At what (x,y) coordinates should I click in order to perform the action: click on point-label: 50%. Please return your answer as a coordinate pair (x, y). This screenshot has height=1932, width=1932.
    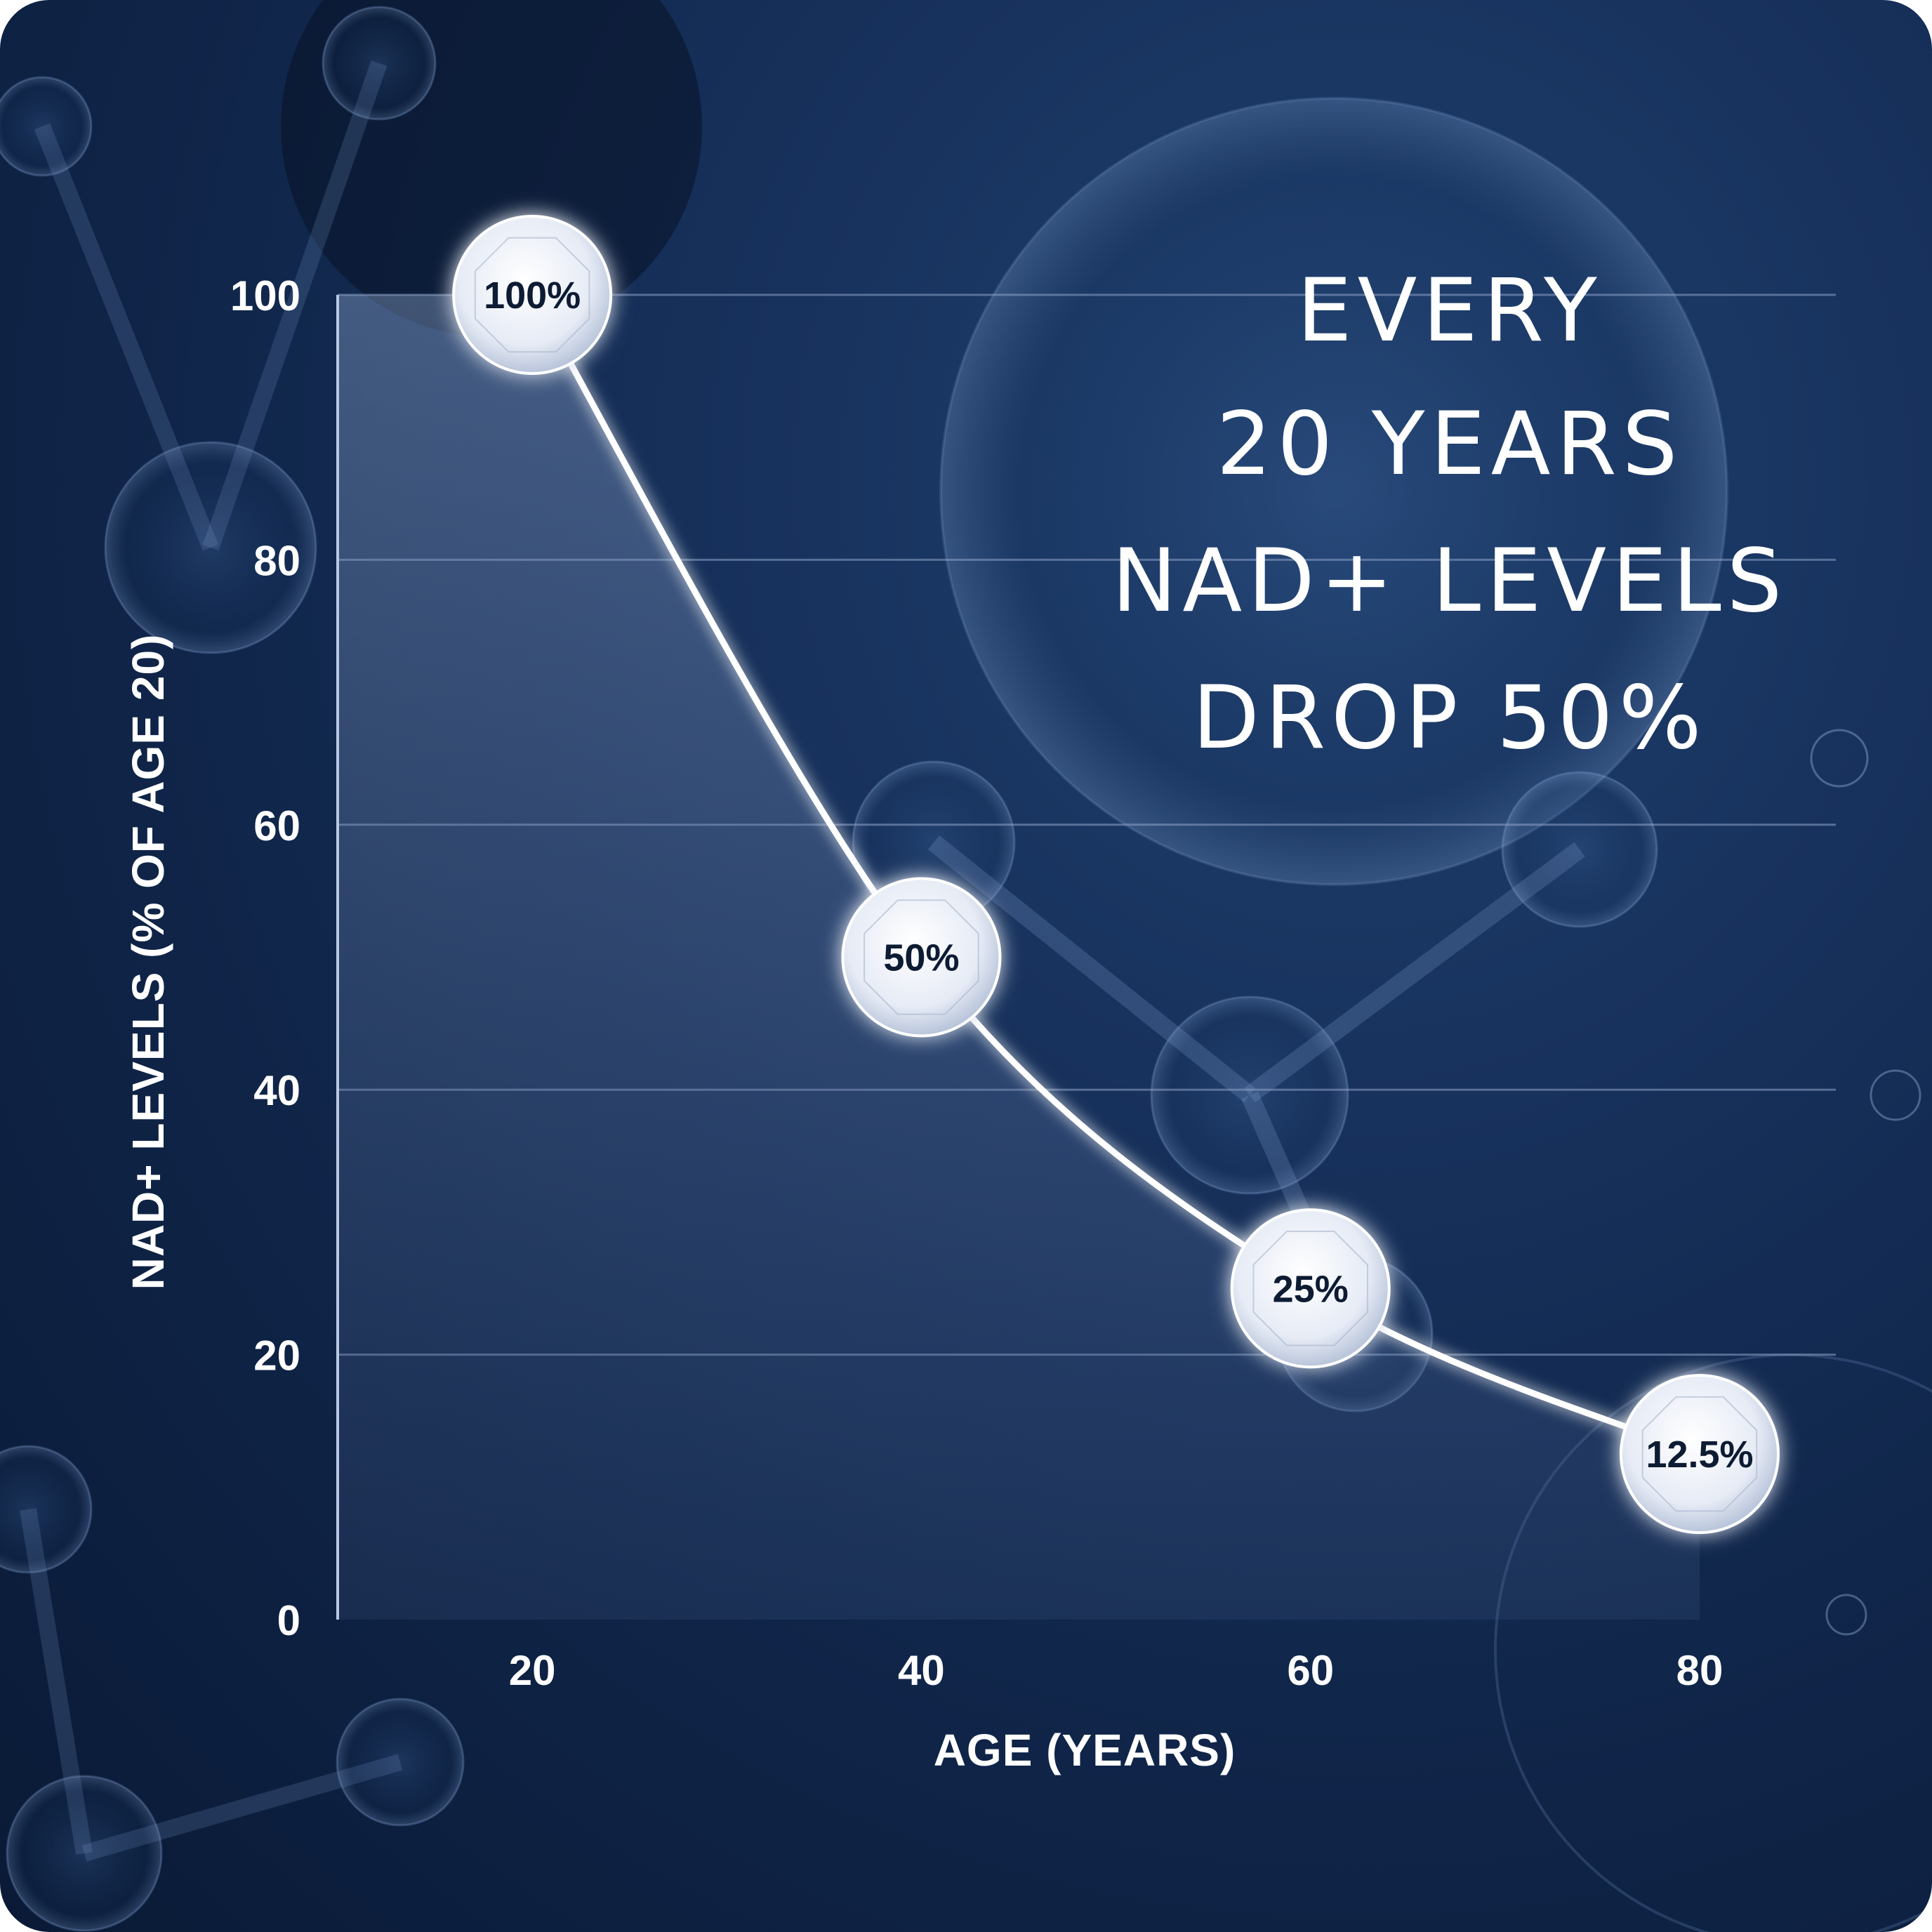
    Looking at the image, I should click on (921, 958).